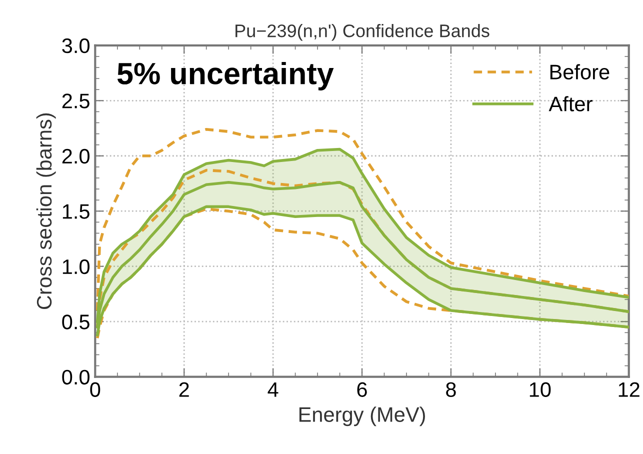 The width and height of the screenshot is (643, 454). What do you see at coordinates (76, 46) in the screenshot?
I see `y-tick-label: 3.0` at bounding box center [76, 46].